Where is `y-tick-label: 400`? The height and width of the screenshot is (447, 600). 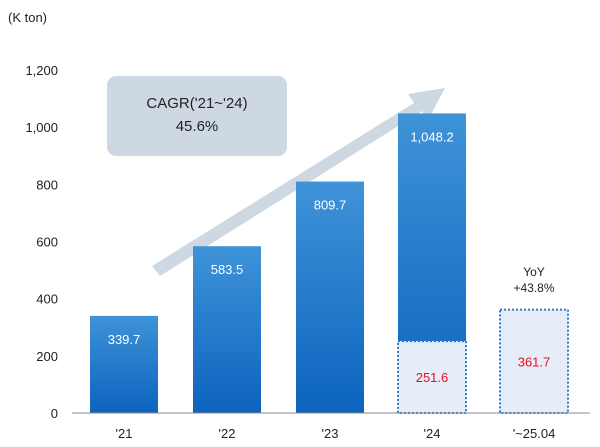 y-tick-label: 400 is located at coordinates (47, 299).